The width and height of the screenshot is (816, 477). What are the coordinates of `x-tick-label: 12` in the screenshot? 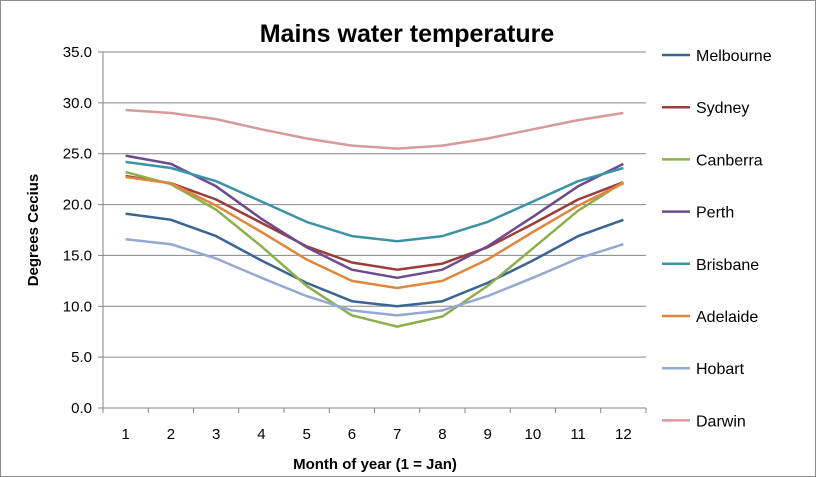 It's located at (623, 434).